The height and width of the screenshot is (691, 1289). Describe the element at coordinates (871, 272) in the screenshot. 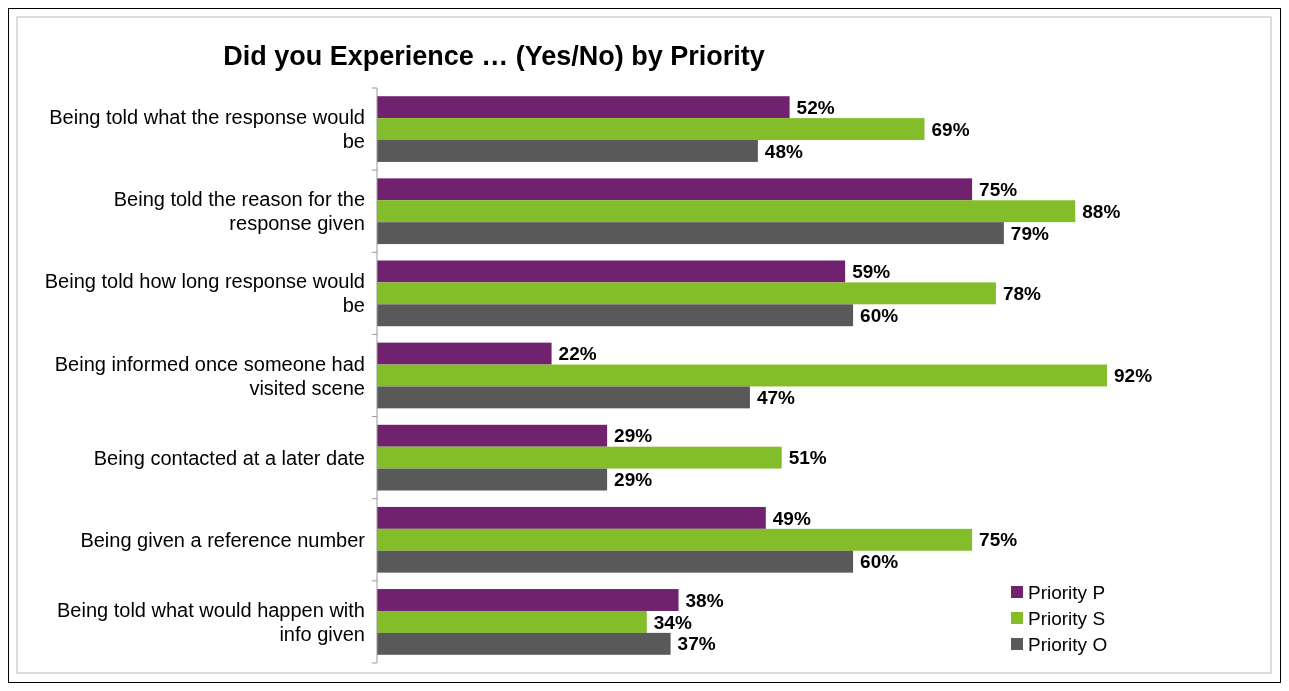

I see `data-label: 59%` at that location.